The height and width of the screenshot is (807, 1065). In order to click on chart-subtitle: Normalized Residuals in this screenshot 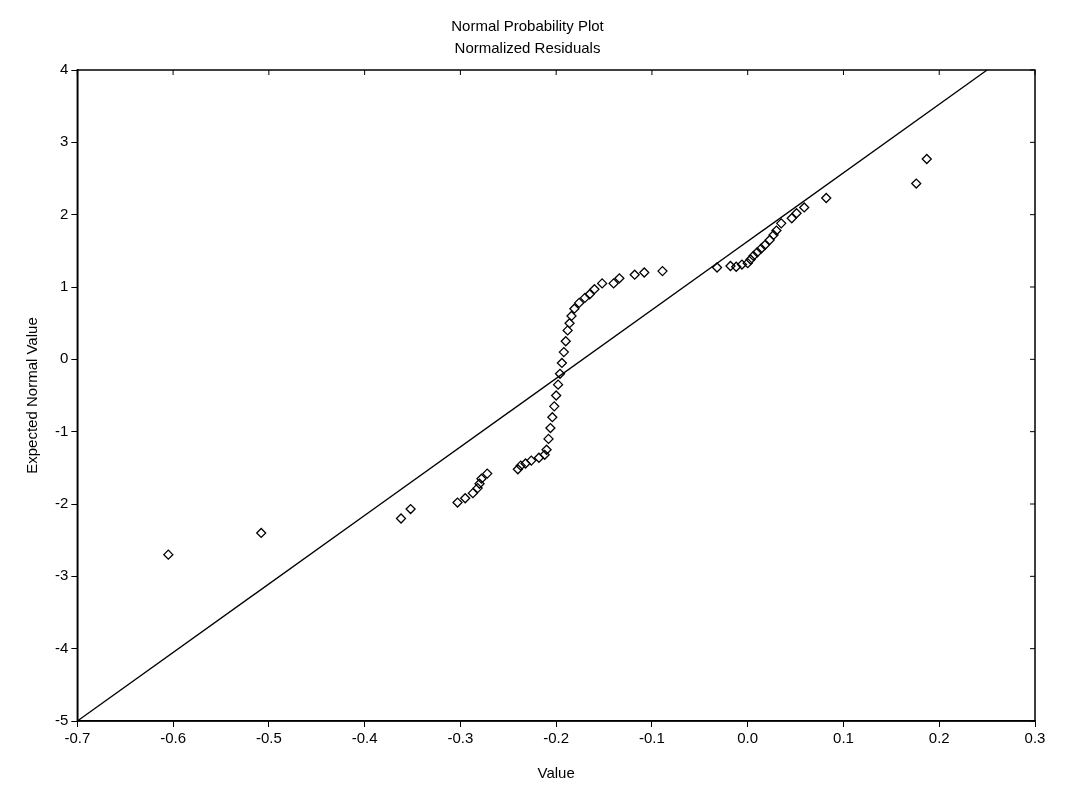, I will do `click(527, 48)`.